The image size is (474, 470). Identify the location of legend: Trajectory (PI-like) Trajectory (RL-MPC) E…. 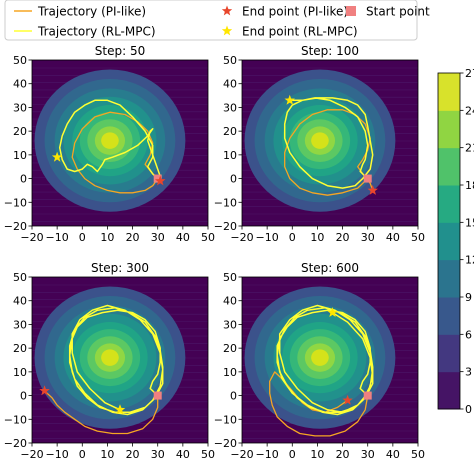
(217, 20).